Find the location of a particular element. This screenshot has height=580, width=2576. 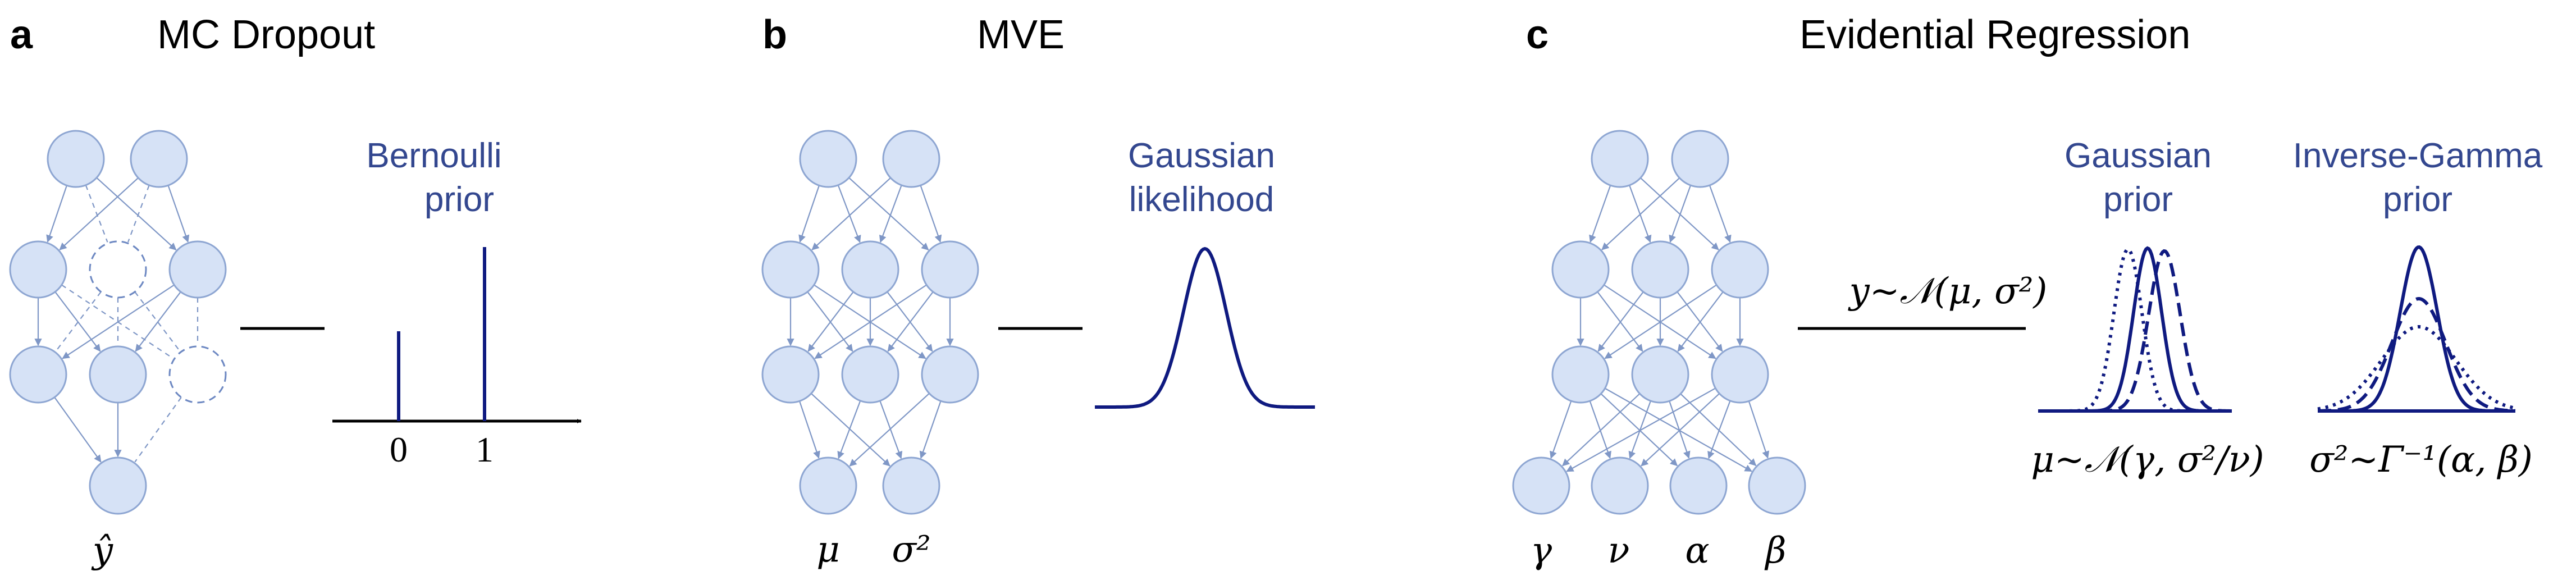

panel-b-title: MVE is located at coordinates (1021, 34).